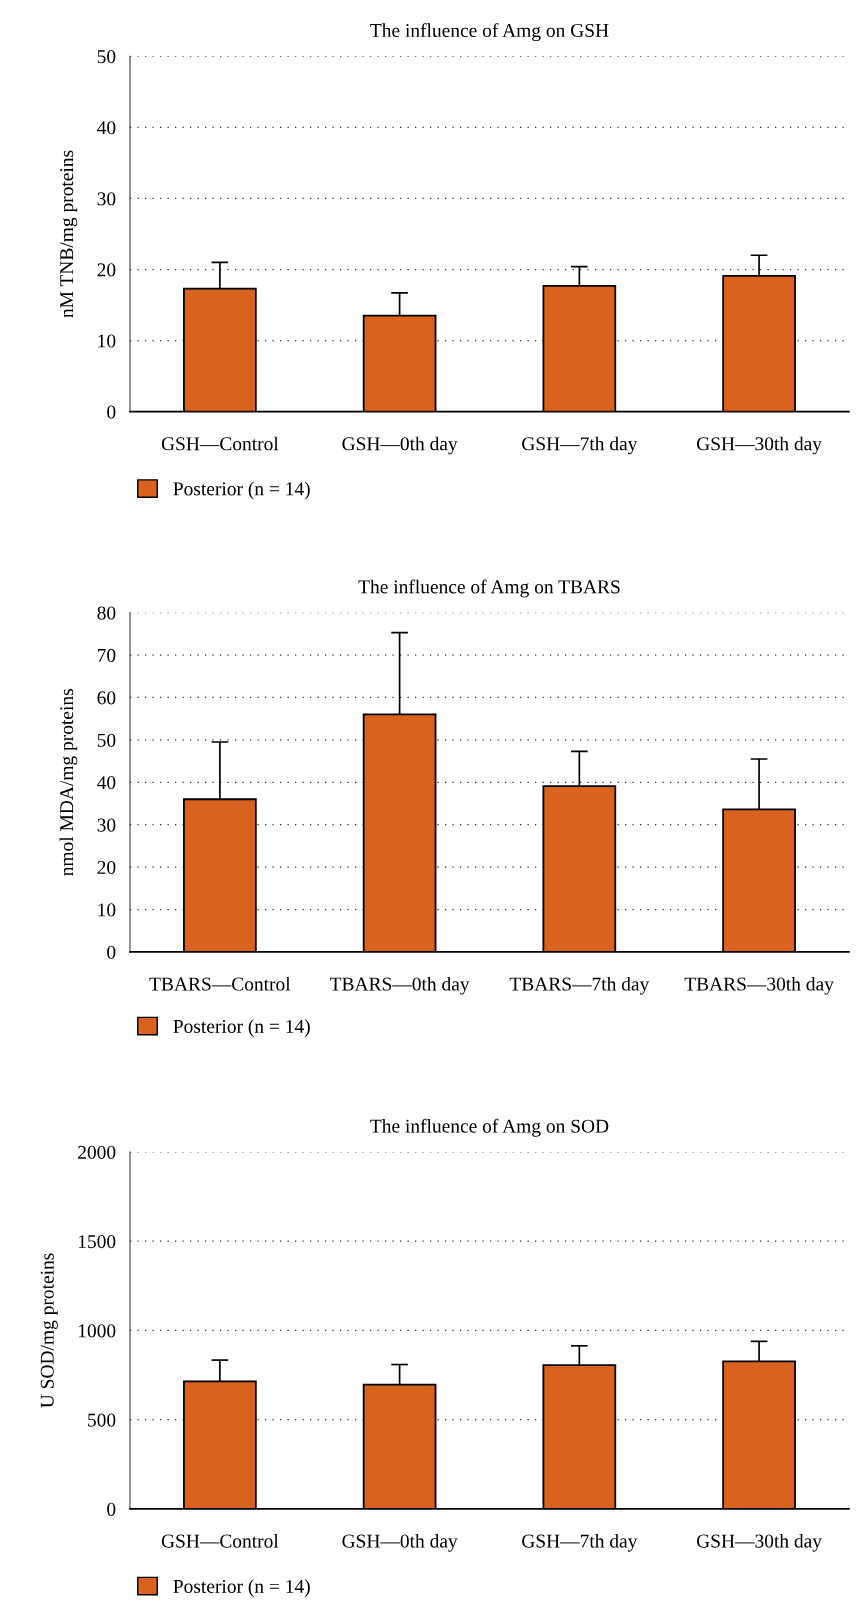  I want to click on x-tick-label: TBARS—7th day, so click(579, 985).